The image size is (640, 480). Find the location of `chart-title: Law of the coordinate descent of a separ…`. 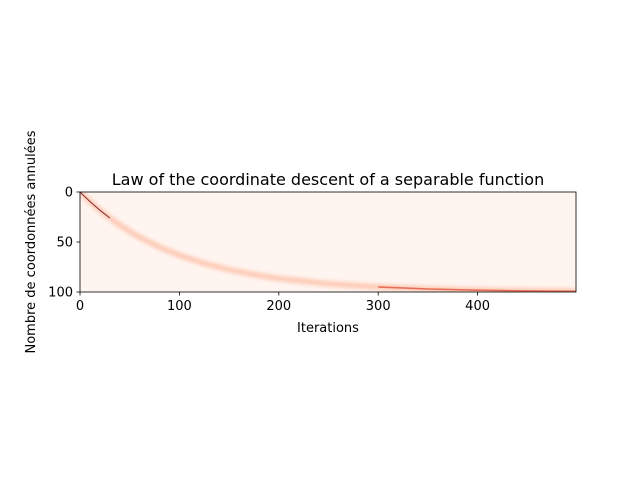

chart-title: Law of the coordinate descent of a separ… is located at coordinates (328, 179).